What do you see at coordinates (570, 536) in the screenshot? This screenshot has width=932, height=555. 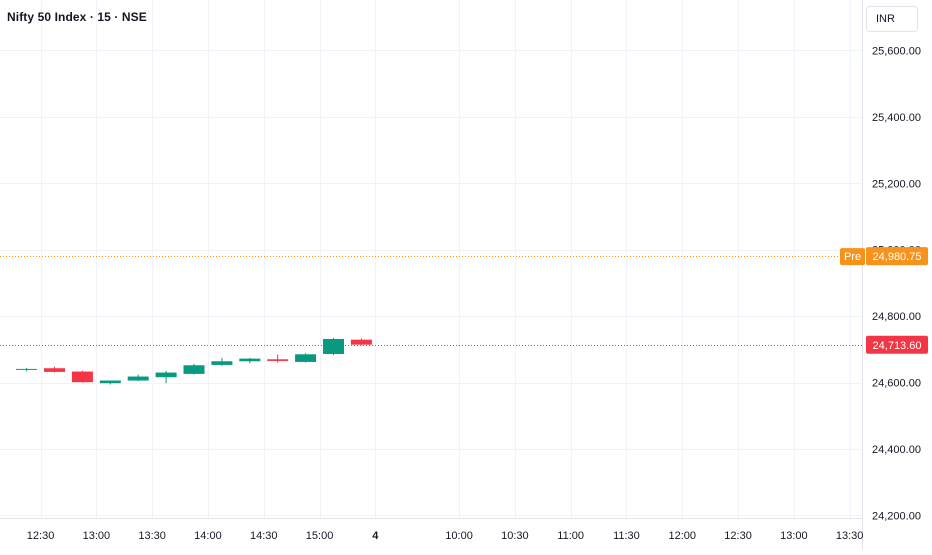 I see `time-tick-label: 11:00` at bounding box center [570, 536].